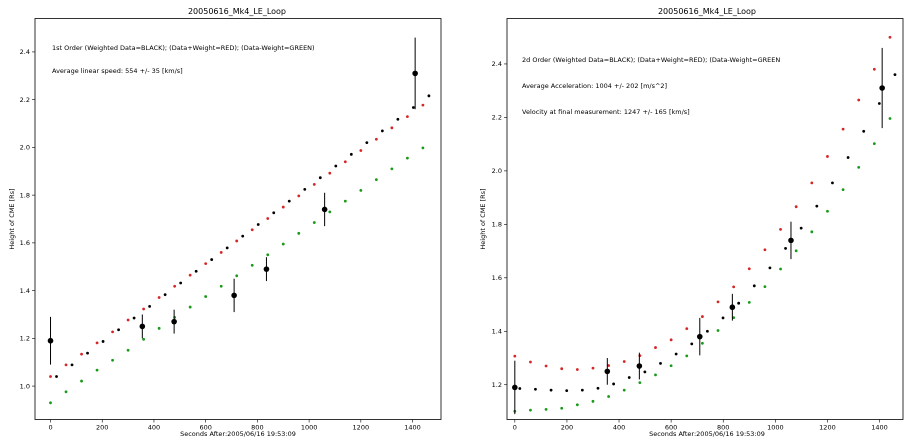 The height and width of the screenshot is (439, 904). What do you see at coordinates (117, 71) in the screenshot?
I see `annotation-speed: Average linear speed: 554 +/- 35 [km/s]` at bounding box center [117, 71].